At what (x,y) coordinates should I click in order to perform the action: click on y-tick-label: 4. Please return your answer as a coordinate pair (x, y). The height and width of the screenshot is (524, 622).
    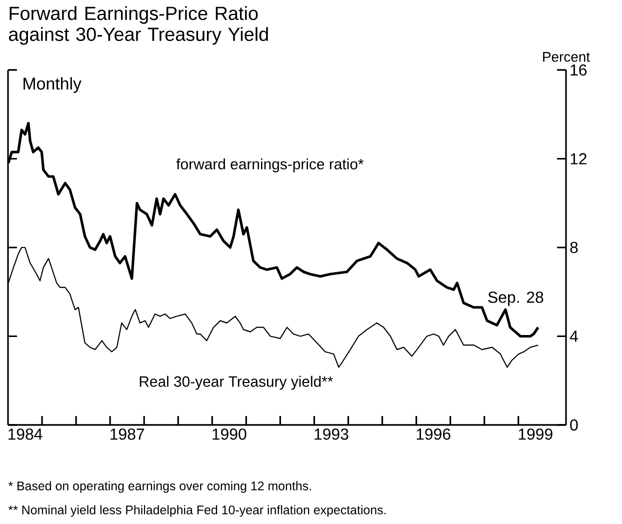
    Looking at the image, I should click on (574, 336).